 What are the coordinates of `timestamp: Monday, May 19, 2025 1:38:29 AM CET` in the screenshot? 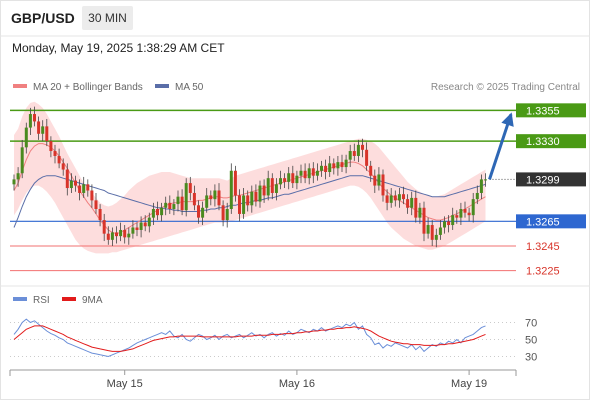 It's located at (118, 48).